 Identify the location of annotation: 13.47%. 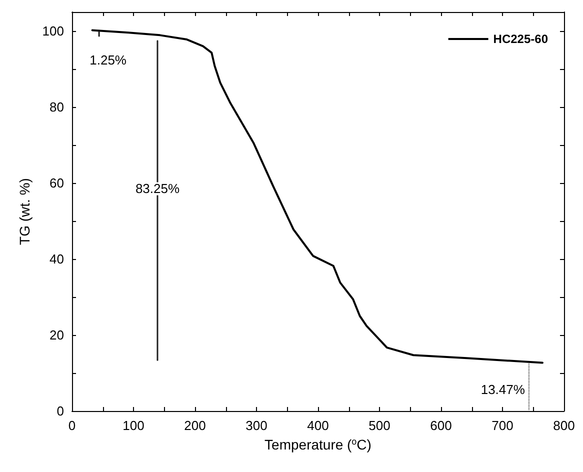
(503, 389).